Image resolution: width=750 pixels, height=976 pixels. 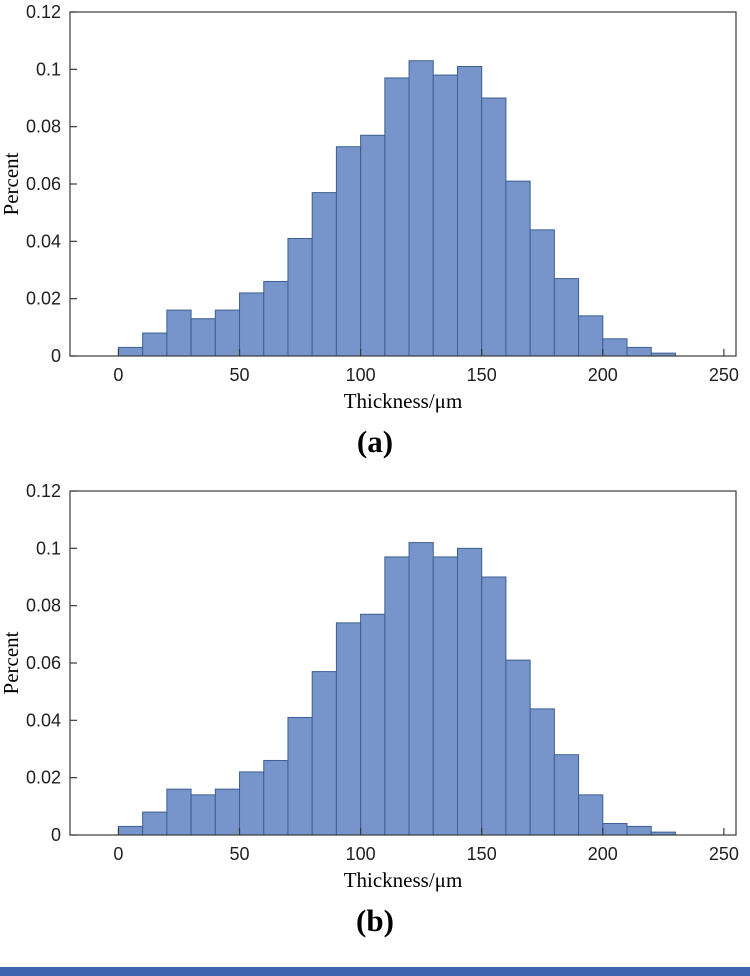 I want to click on bottom-blue-strip, so click(x=375, y=971).